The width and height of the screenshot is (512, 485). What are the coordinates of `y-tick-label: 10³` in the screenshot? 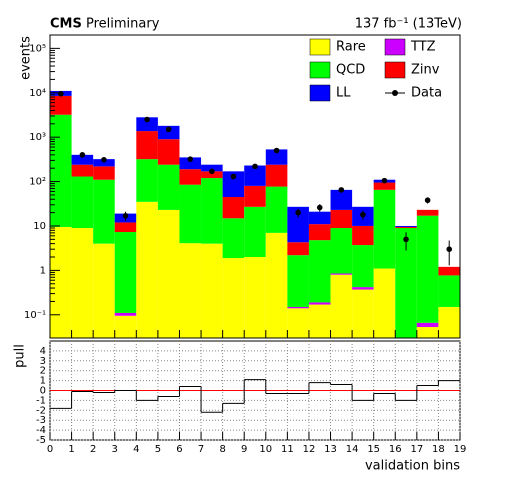 It's located at (37, 137).